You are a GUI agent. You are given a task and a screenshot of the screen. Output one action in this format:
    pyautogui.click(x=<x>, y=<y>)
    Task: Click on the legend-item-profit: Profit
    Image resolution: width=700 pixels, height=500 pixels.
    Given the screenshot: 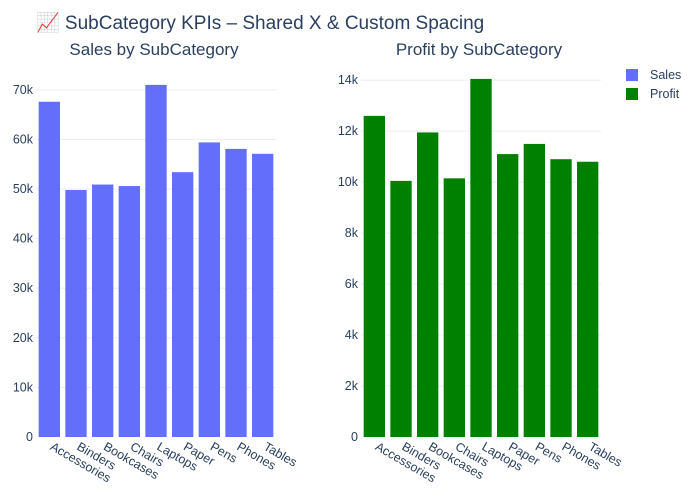 What is the action you would take?
    pyautogui.click(x=653, y=94)
    